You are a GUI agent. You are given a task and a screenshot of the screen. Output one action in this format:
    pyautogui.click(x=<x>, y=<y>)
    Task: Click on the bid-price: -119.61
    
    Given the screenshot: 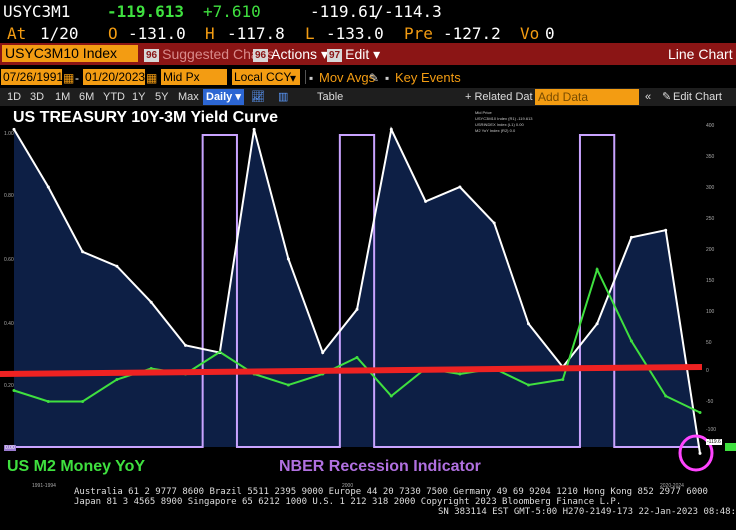 What is the action you would take?
    pyautogui.click(x=344, y=11)
    